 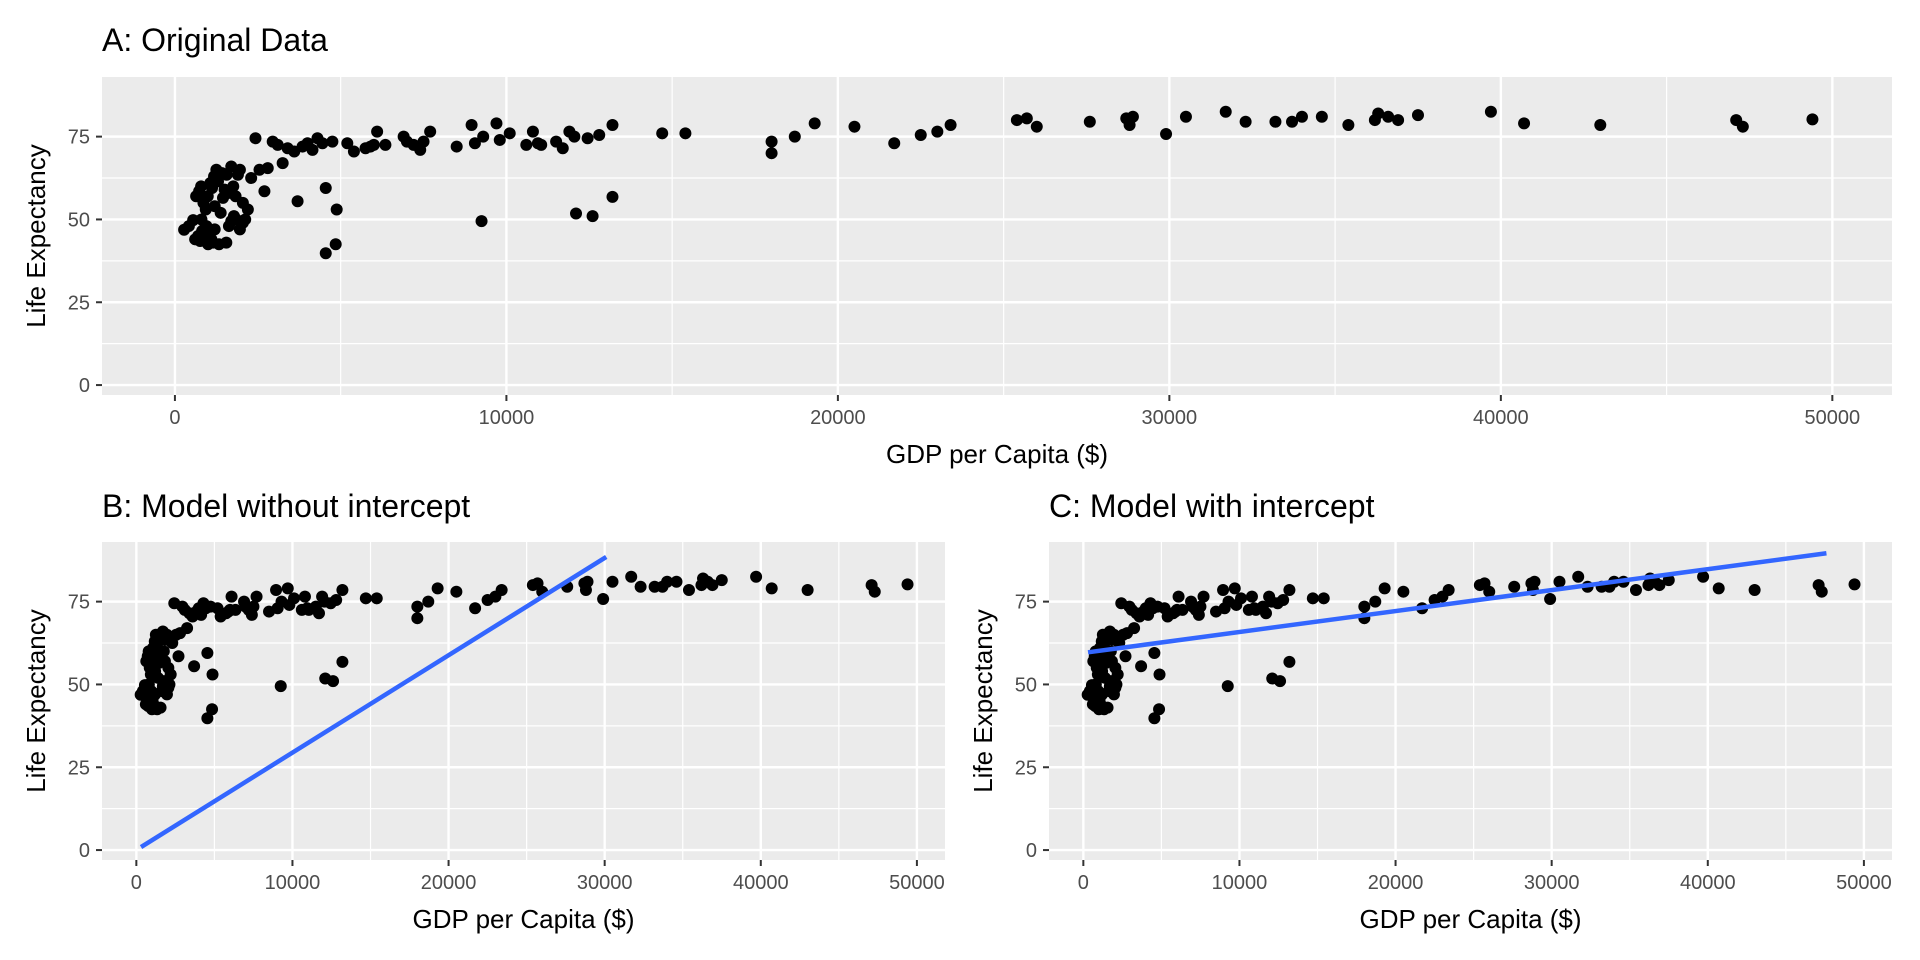 I want to click on x-tick-label: 20000, so click(x=1396, y=883).